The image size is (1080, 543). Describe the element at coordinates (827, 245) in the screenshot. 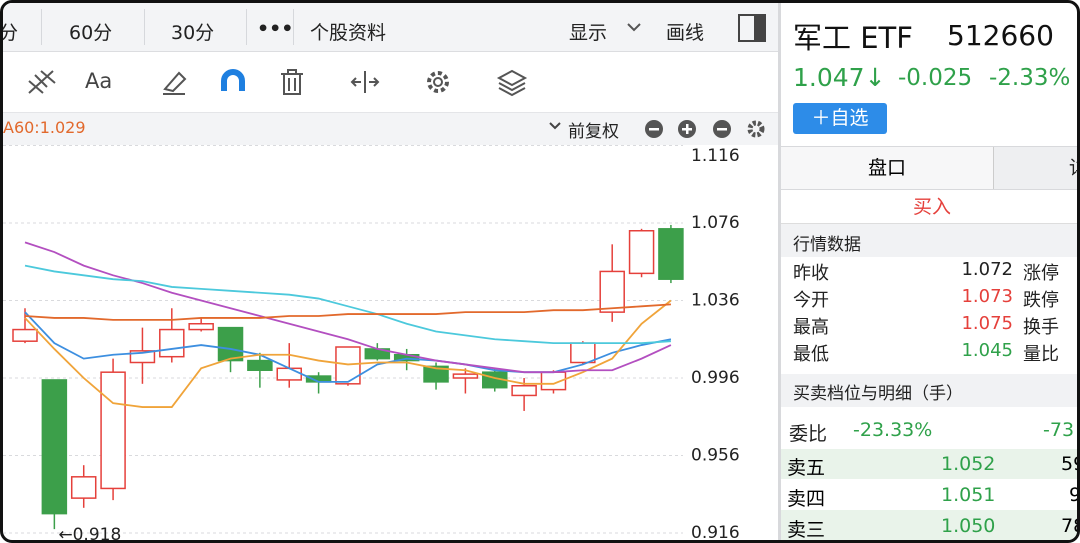

I see `section-title: 行情数据` at that location.